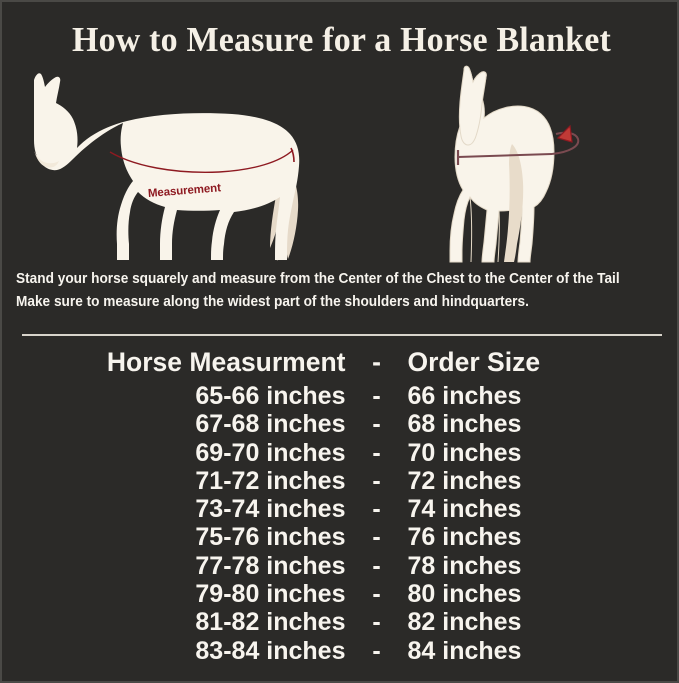 The height and width of the screenshot is (683, 679). I want to click on tape-line, so click(505, 155).